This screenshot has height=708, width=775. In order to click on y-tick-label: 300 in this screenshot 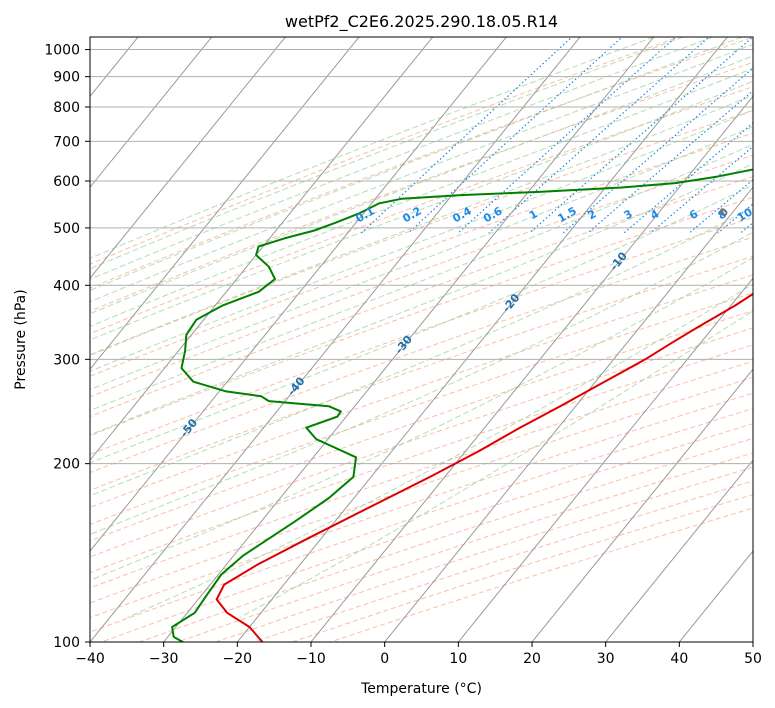, I will do `click(66, 360)`.